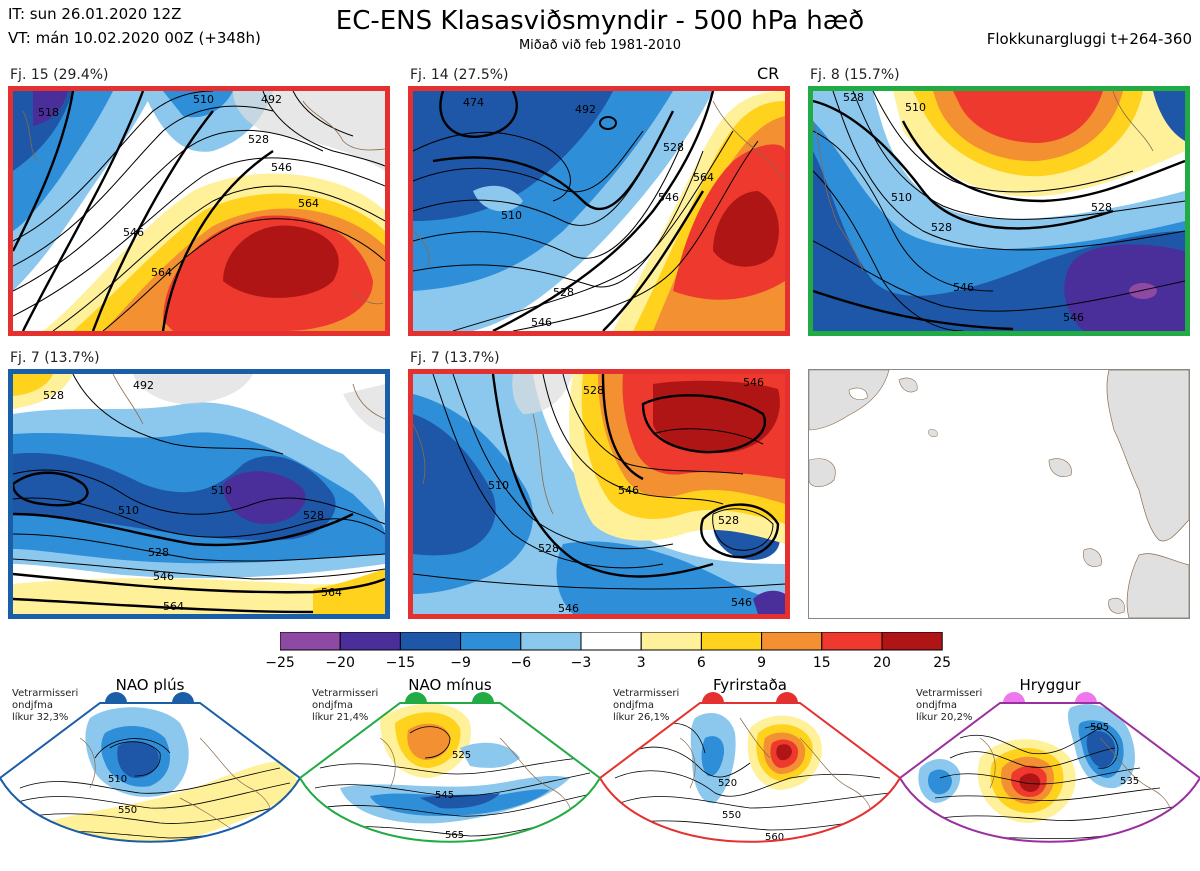 The height and width of the screenshot is (871, 1200). Describe the element at coordinates (941, 227) in the screenshot. I see `p3-contour-label-4: 528` at that location.